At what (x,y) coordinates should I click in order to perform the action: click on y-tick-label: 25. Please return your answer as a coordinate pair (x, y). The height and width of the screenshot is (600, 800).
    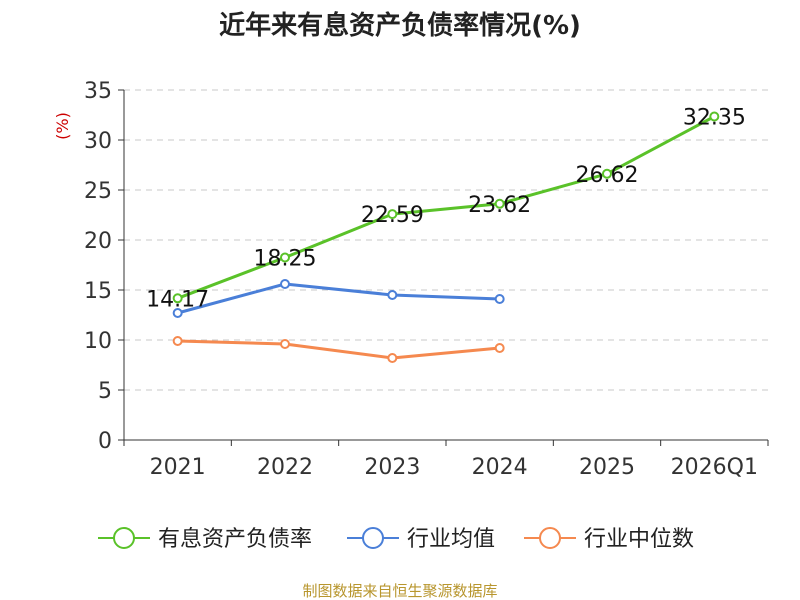
    Looking at the image, I should click on (98, 191).